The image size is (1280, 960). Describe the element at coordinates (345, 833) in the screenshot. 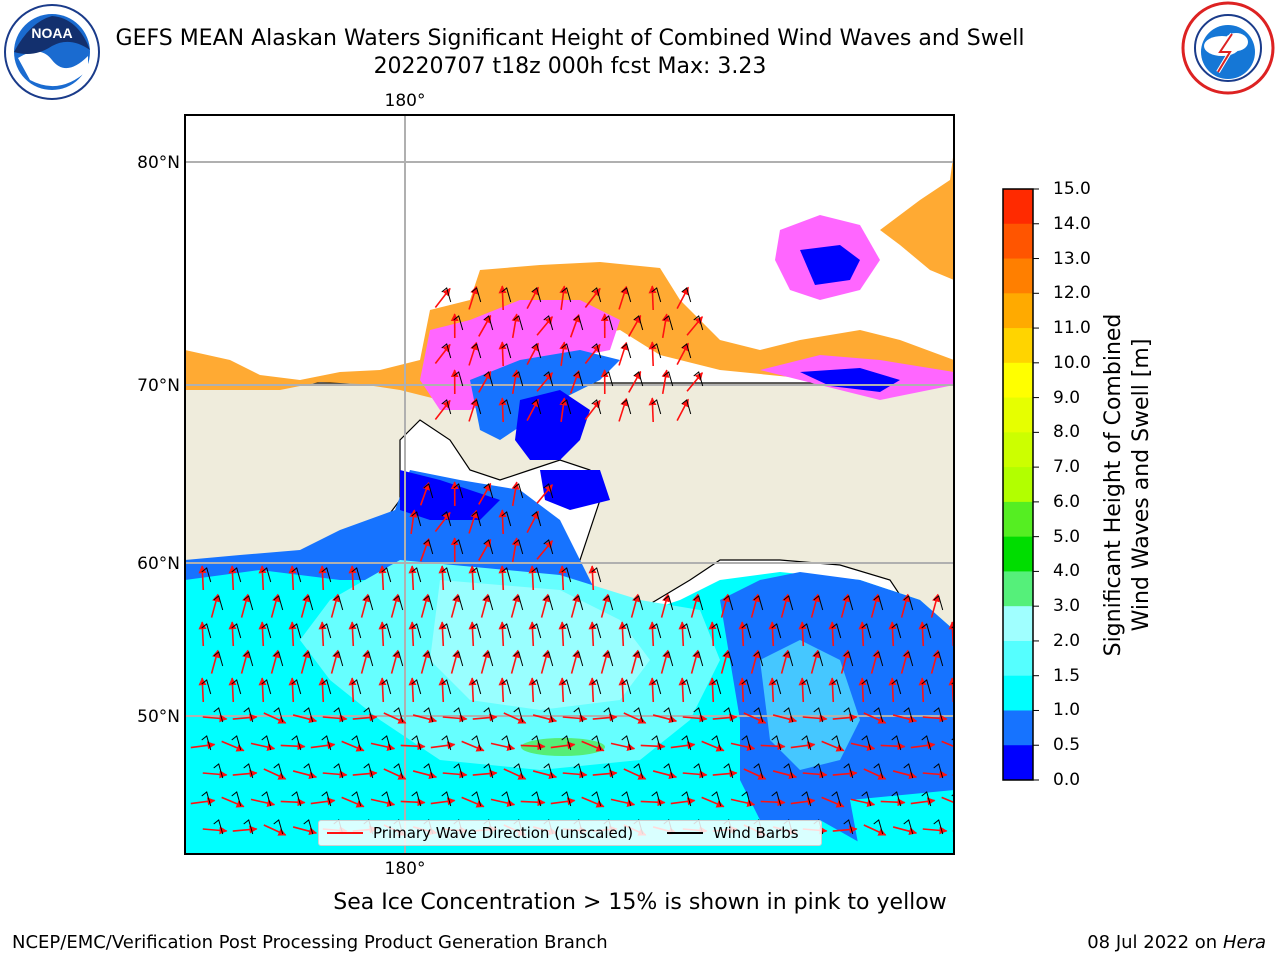

I see `wave-direction-swatch` at that location.